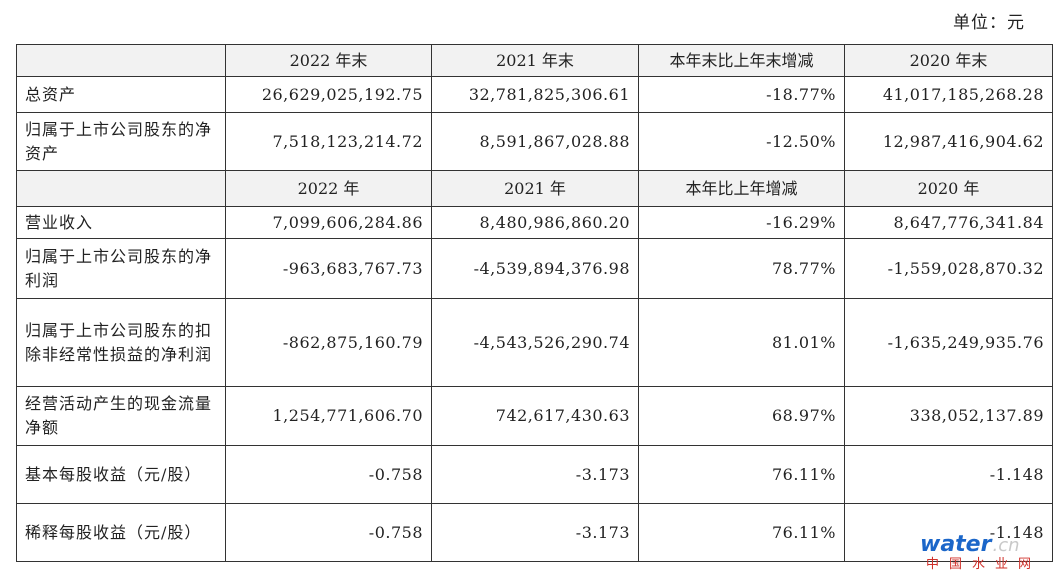 The height and width of the screenshot is (581, 1053). Describe the element at coordinates (328, 268) in the screenshot. I see `cell-2022: -963,683,767.73` at that location.